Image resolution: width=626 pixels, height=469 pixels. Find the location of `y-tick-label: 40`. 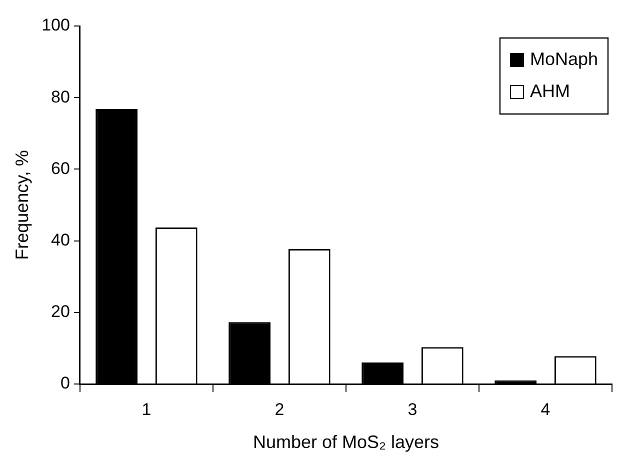

y-tick-label: 40 is located at coordinates (60, 240).